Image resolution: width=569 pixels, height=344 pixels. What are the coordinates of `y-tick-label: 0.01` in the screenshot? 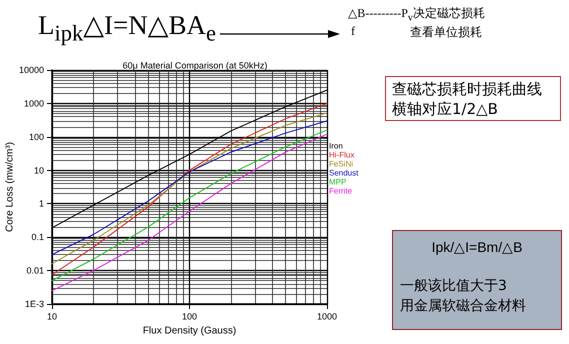 It's located at (35, 271).